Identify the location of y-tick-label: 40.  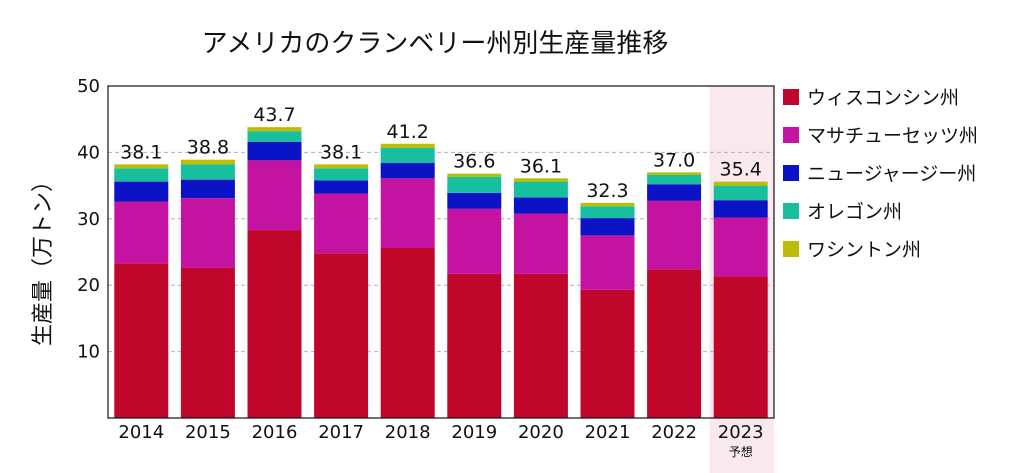
(88, 152).